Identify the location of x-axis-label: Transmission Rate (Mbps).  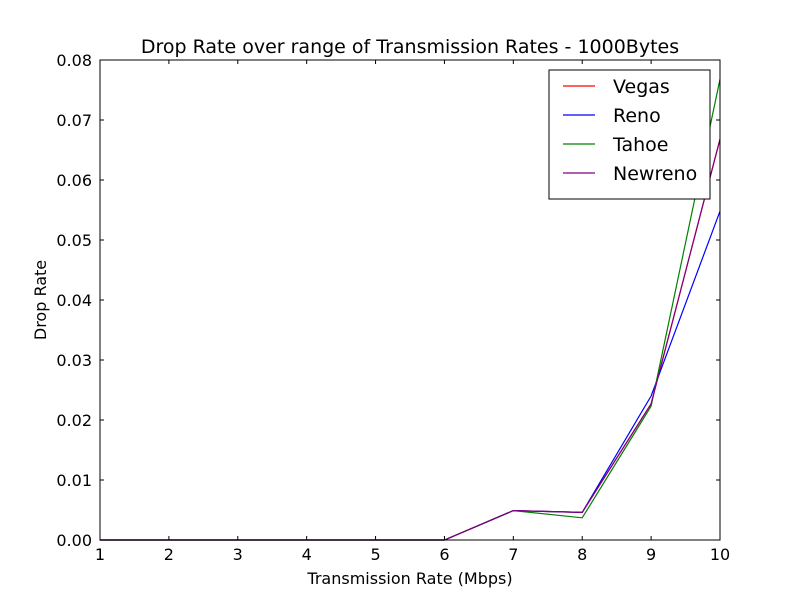
(409, 578).